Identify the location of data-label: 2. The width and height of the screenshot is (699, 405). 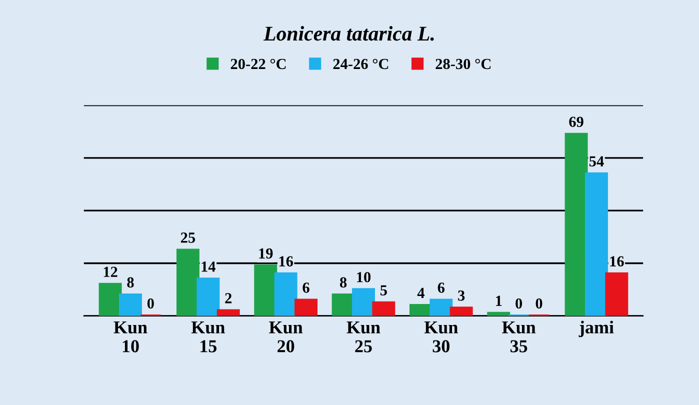
(228, 298).